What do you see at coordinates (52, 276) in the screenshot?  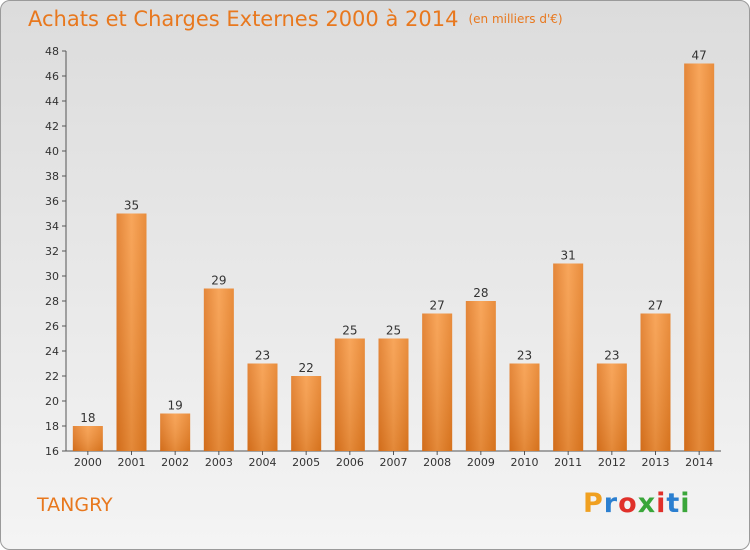 I see `y-tick-label: 30` at bounding box center [52, 276].